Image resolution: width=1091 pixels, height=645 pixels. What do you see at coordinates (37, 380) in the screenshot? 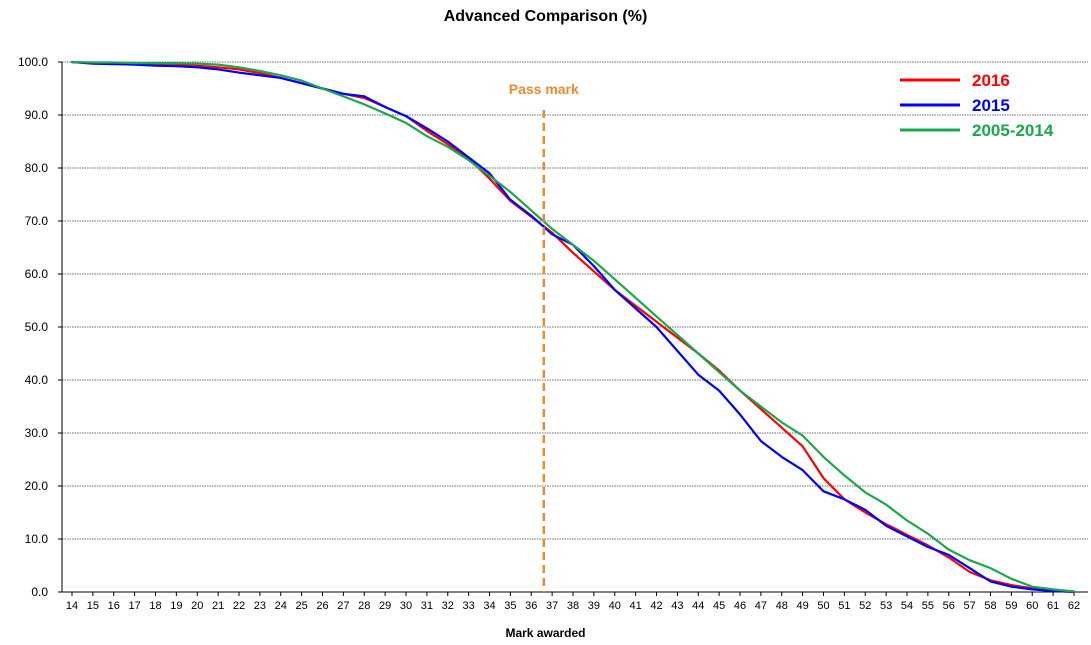
I see `y-tick-label: 40.0` at bounding box center [37, 380].